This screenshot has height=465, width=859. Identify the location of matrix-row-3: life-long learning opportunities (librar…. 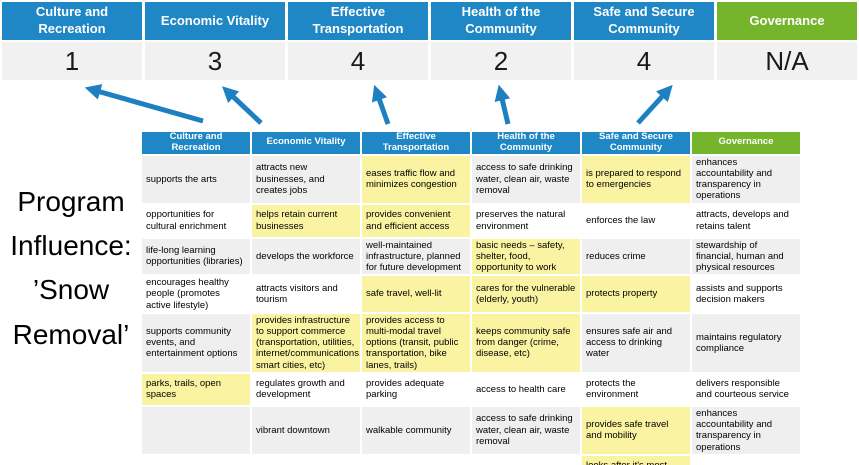
(471, 256).